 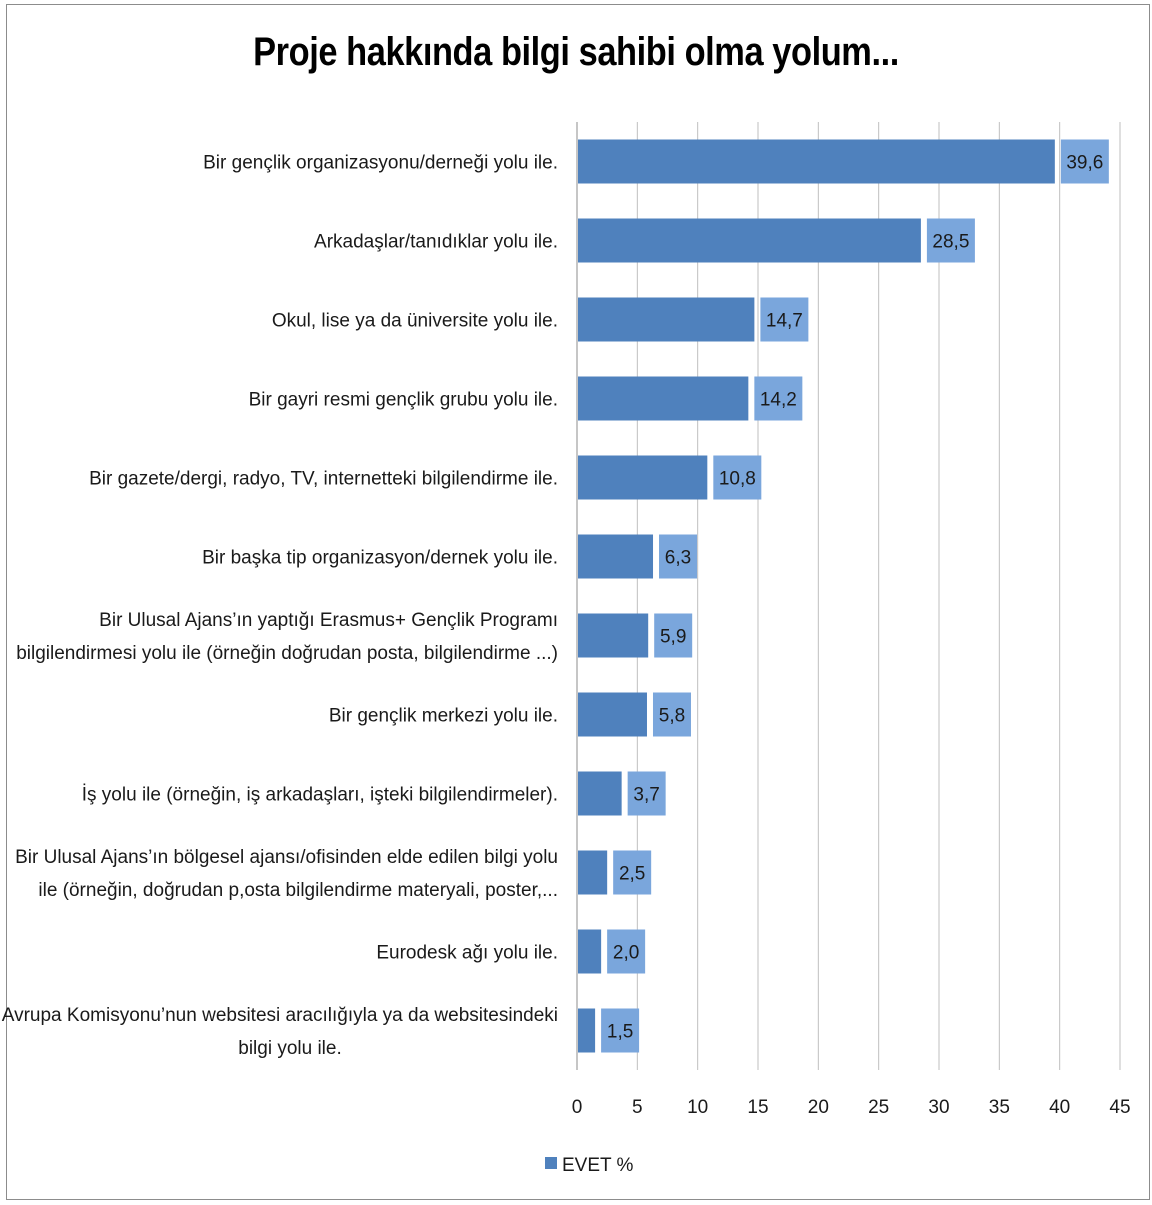 I want to click on data-label: 5,8, so click(x=672, y=716).